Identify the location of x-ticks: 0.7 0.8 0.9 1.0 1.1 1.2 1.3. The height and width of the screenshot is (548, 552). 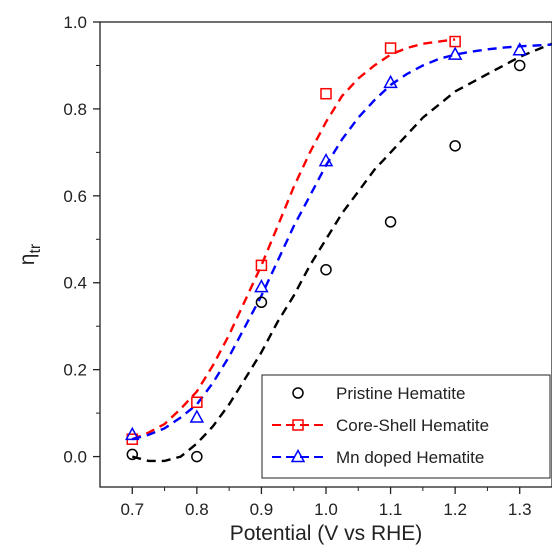
(326, 503).